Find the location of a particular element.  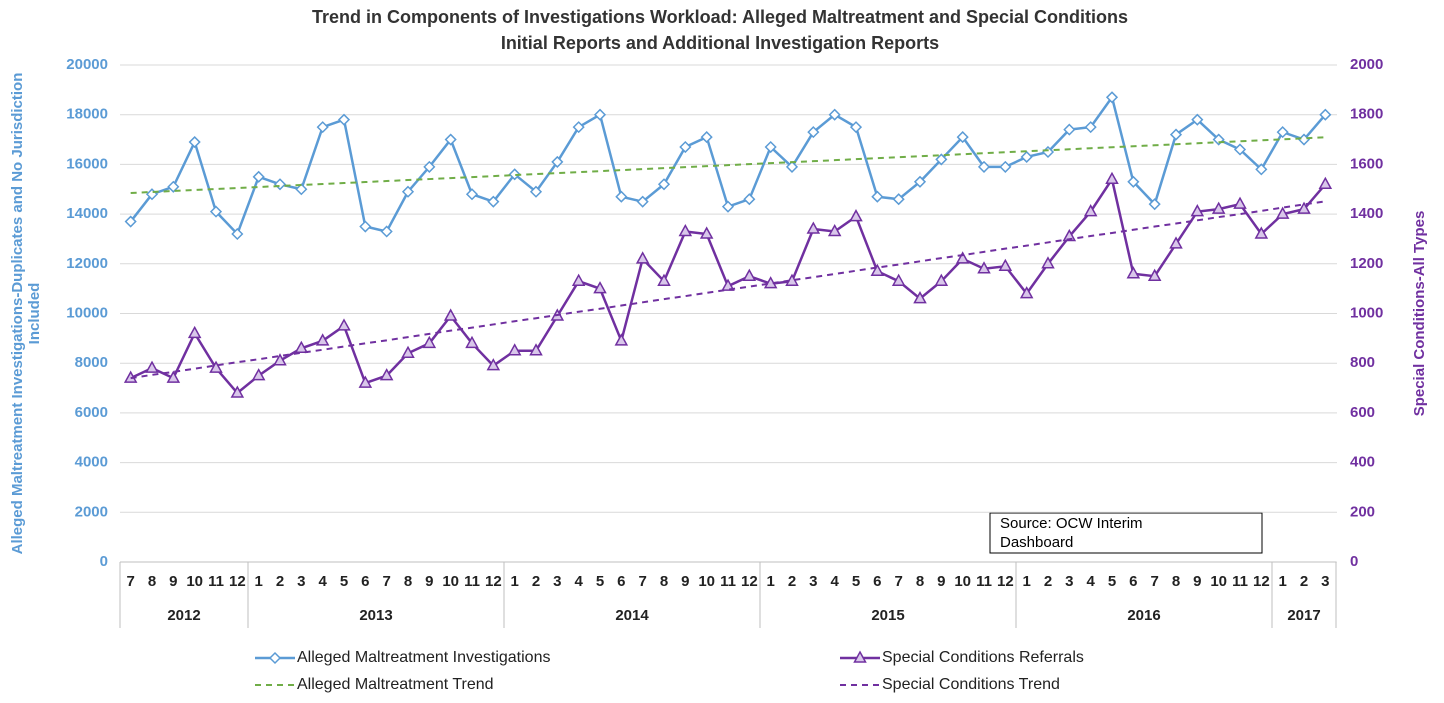

y2-tick-label: 1800 is located at coordinates (1366, 114).